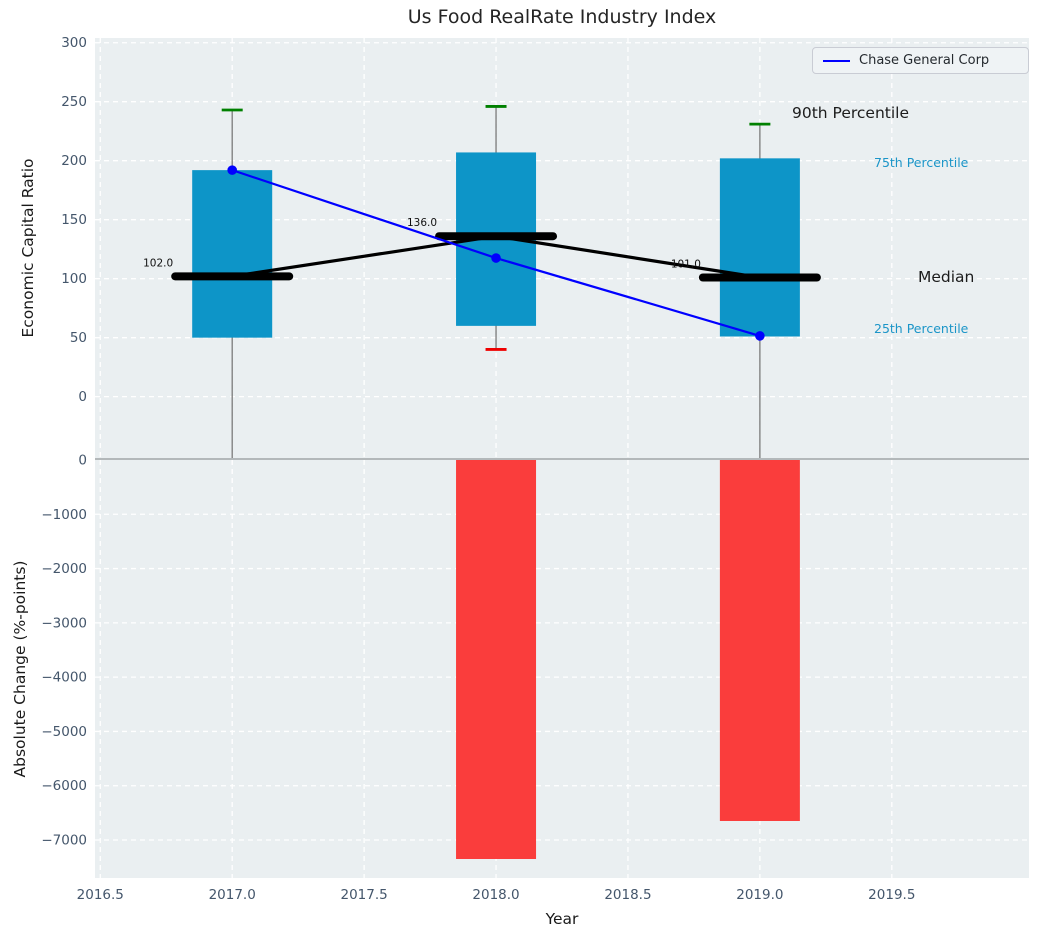 This screenshot has height=942, width=1039. Describe the element at coordinates (921, 328) in the screenshot. I see `label-25th-percentile: 25th Percentile` at that location.